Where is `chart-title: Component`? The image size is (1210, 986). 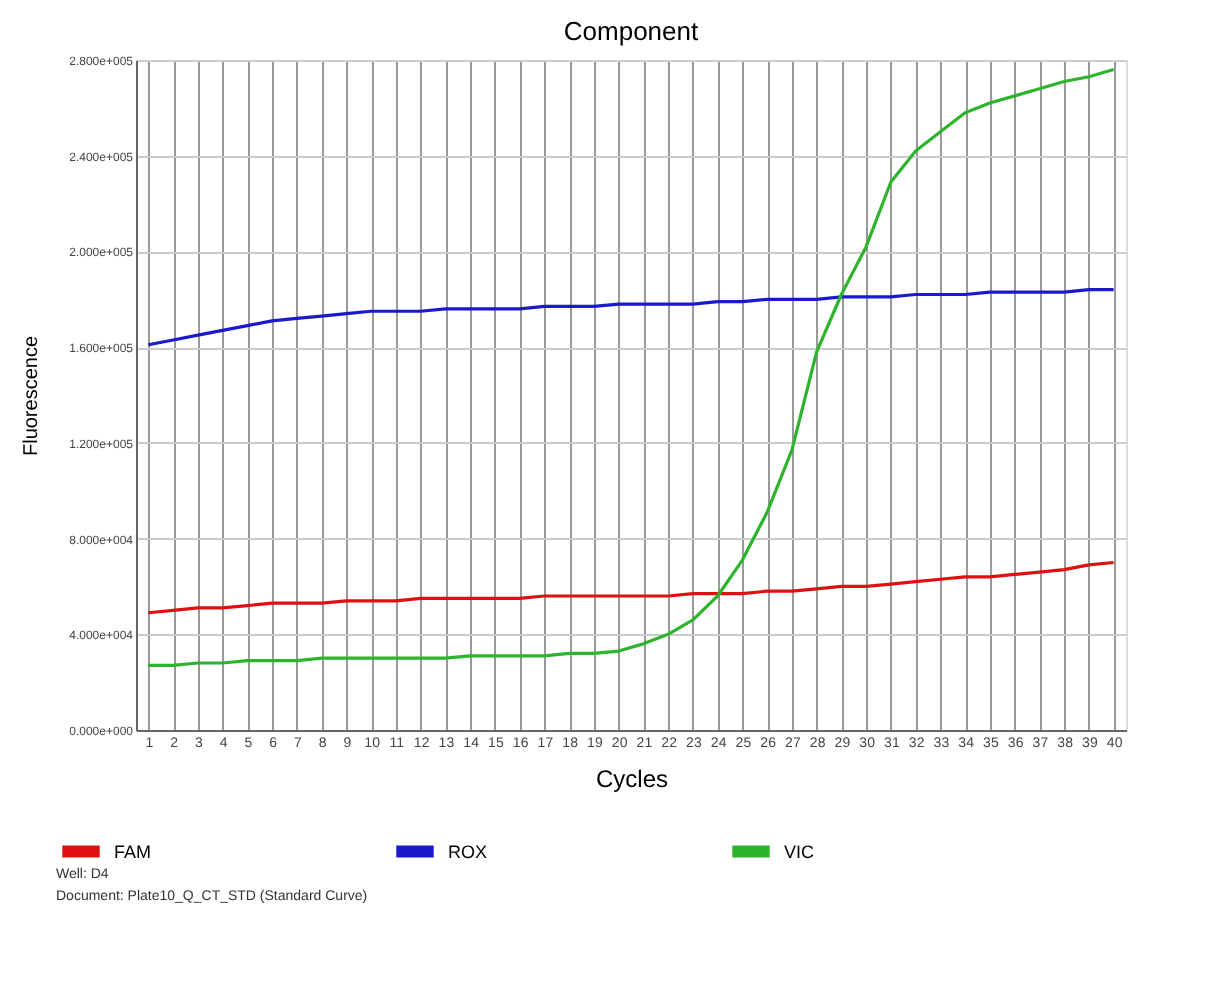
chart-title: Component is located at coordinates (631, 31).